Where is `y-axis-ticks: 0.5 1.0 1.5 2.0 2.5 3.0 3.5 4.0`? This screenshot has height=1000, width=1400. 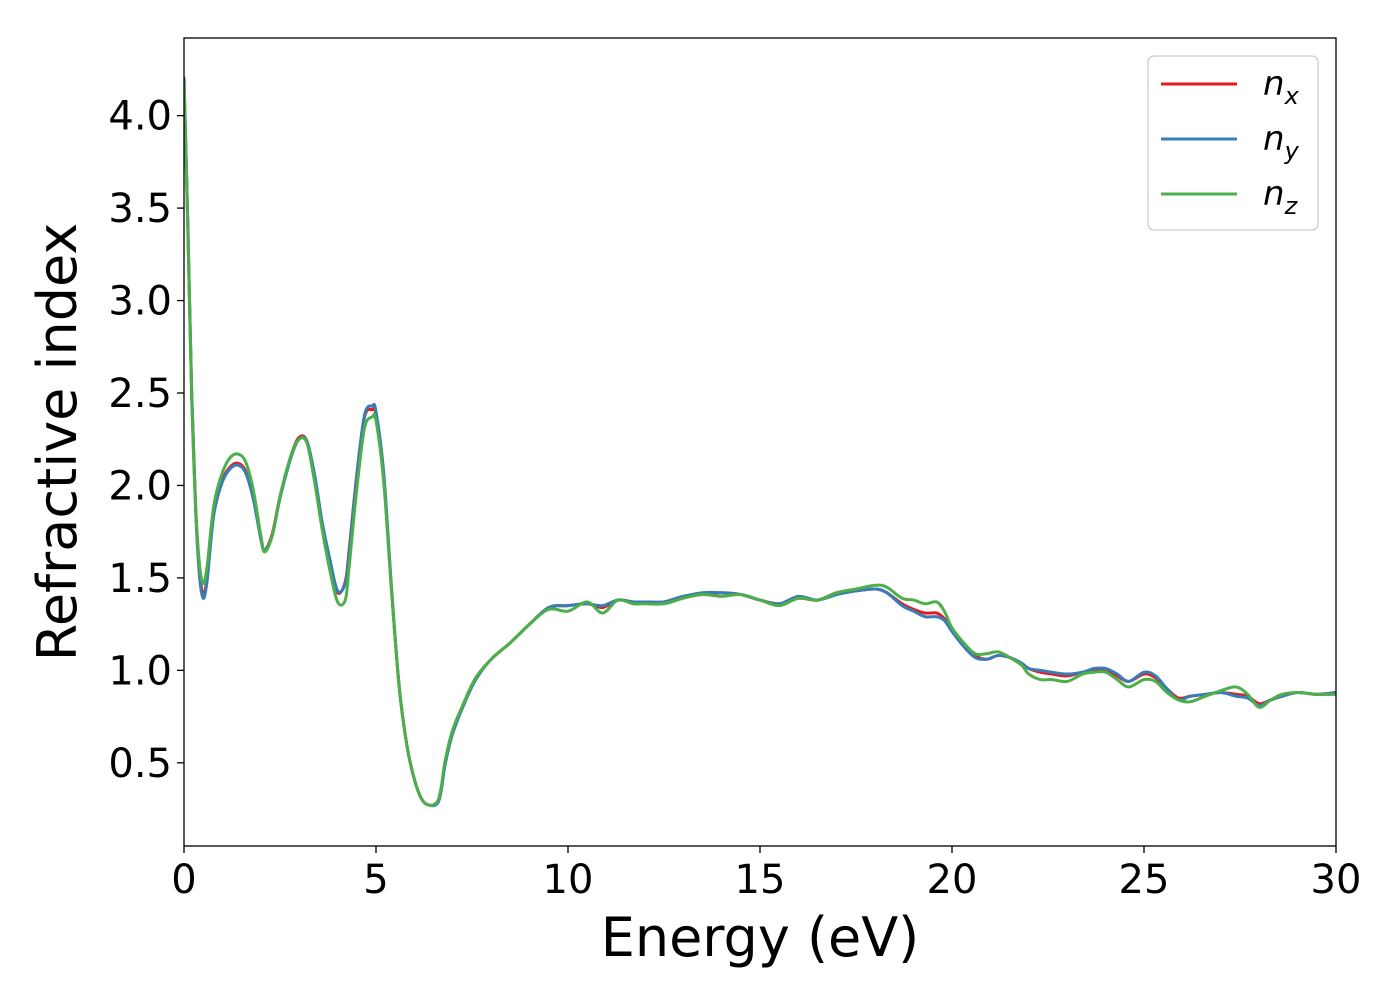 y-axis-ticks: 0.5 1.0 1.5 2.0 2.5 3.0 3.5 4.0 is located at coordinates (146, 440).